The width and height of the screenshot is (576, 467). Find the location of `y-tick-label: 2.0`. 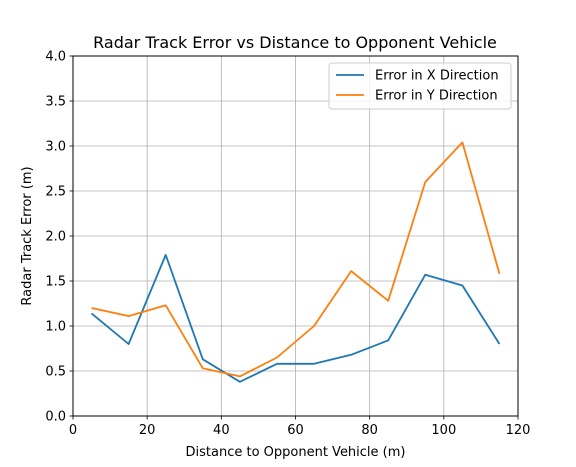

y-tick-label: 2.0 is located at coordinates (55, 237).